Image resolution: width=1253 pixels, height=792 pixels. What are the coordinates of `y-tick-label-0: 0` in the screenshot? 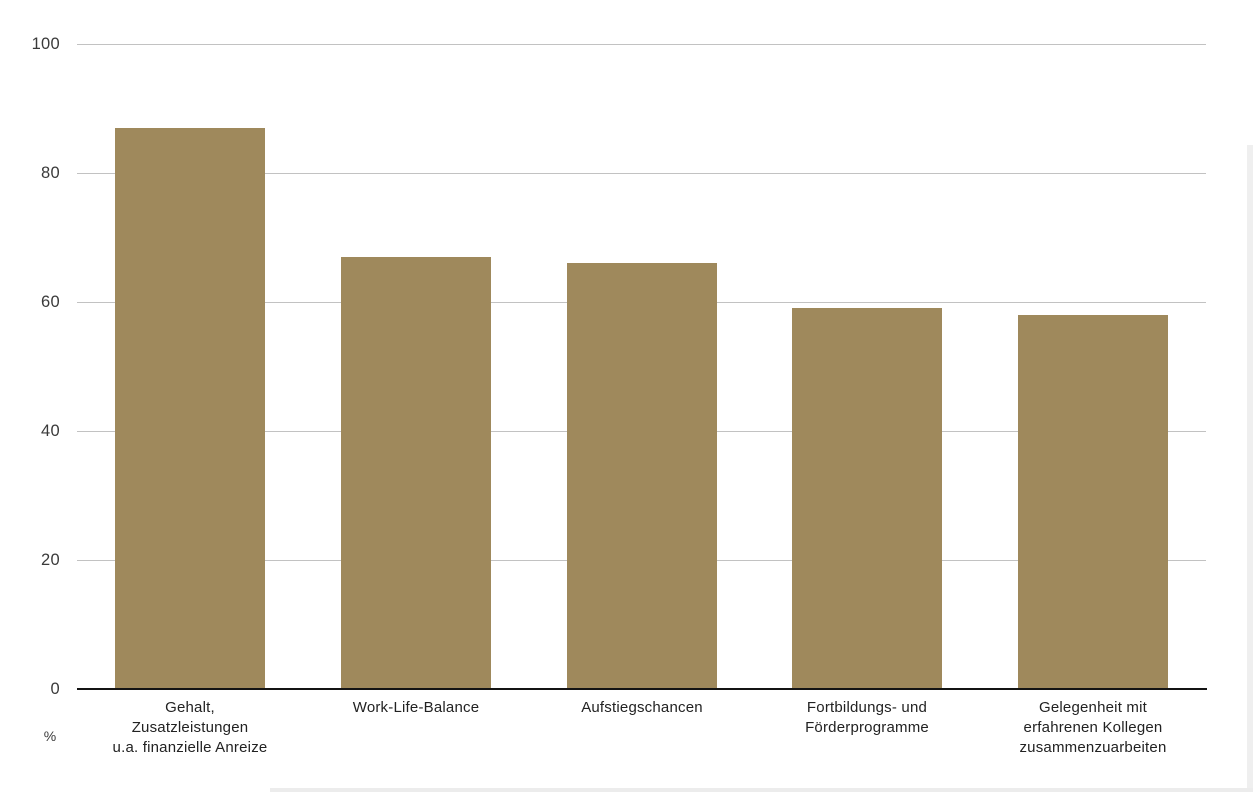 It's located at (55, 689).